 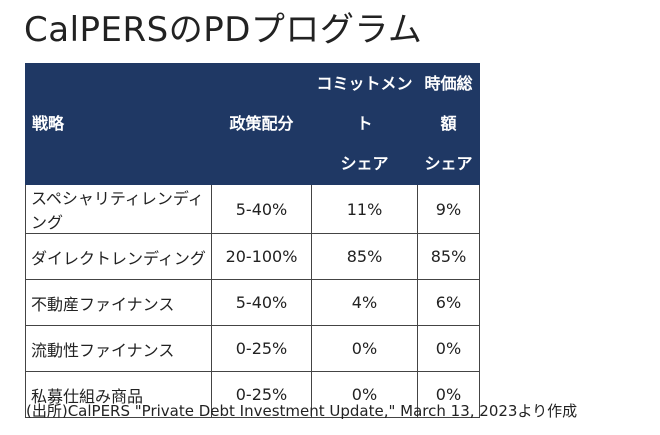 What do you see at coordinates (364, 302) in the screenshot?
I see `value-cell: 4%` at bounding box center [364, 302].